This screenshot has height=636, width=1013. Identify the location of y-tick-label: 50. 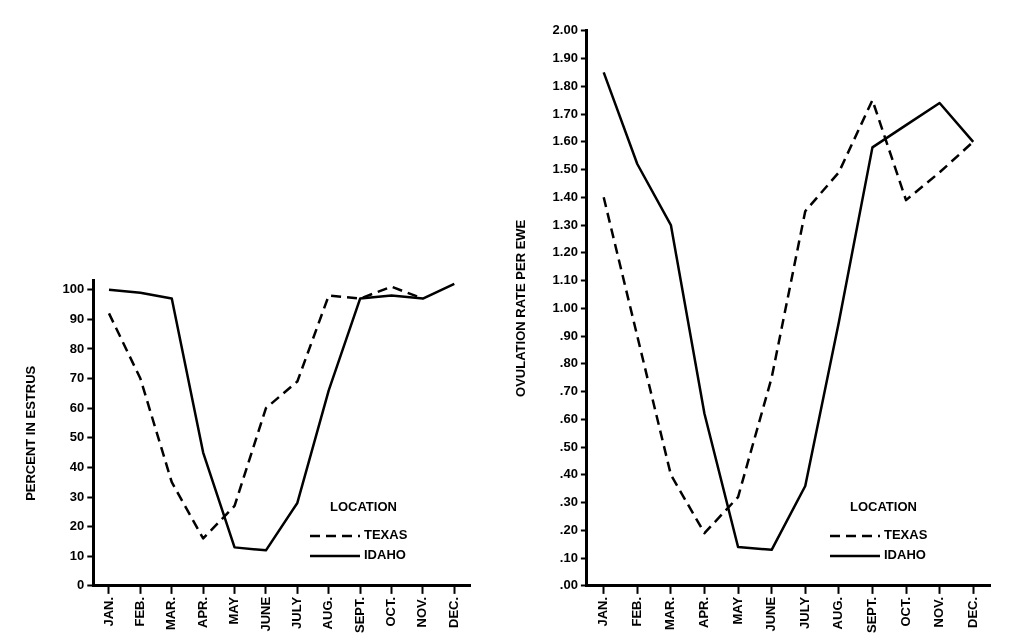
(77, 437).